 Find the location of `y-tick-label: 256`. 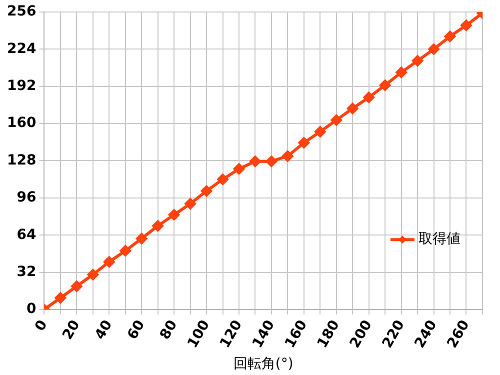

y-tick-label: 256 is located at coordinates (21, 12).